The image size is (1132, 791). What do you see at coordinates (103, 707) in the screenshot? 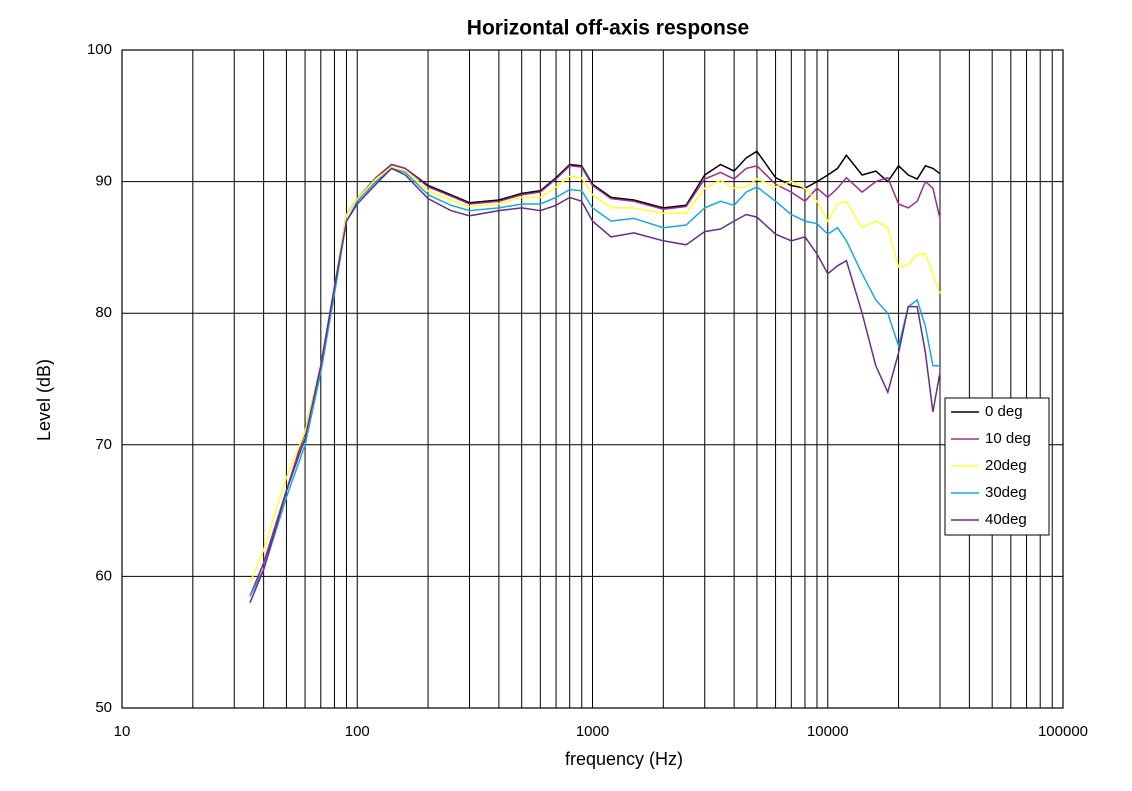
I see `y-tick-label: 50` at bounding box center [103, 707].